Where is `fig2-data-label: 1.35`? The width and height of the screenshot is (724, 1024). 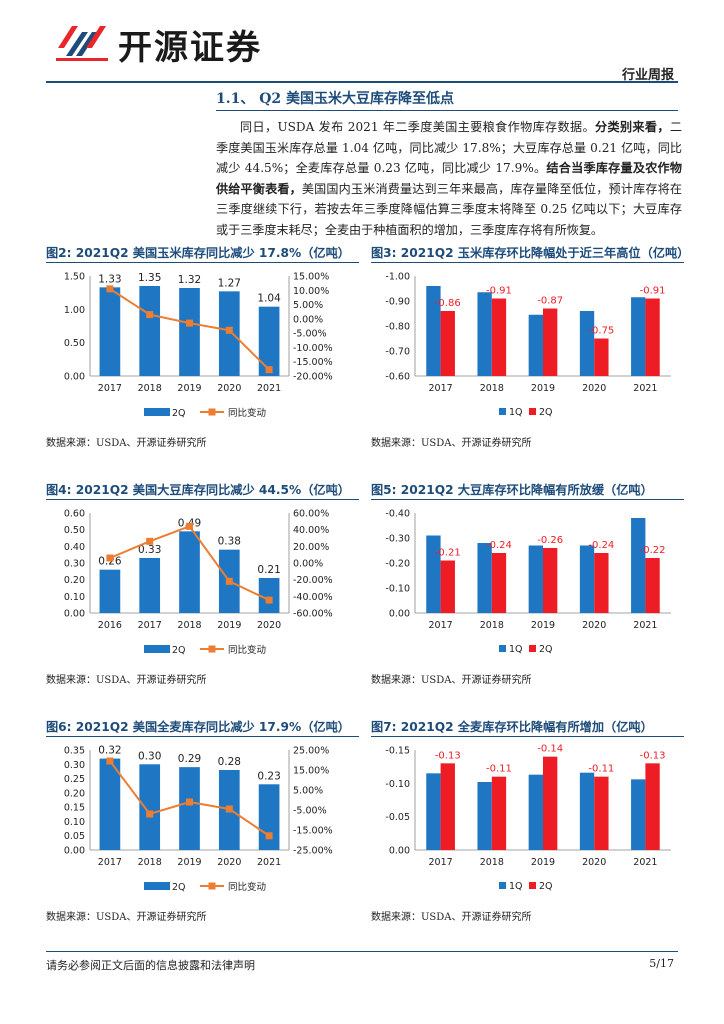 fig2-data-label: 1.35 is located at coordinates (149, 278).